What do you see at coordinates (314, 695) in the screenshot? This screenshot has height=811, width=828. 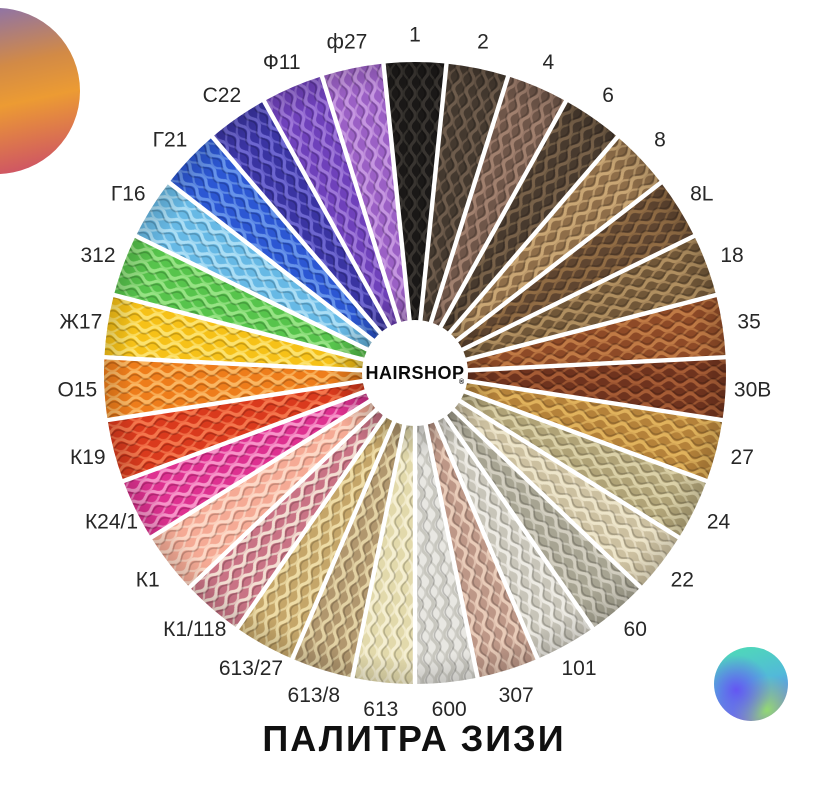 I see `segment-label-613/8: 613/8` at bounding box center [314, 695].